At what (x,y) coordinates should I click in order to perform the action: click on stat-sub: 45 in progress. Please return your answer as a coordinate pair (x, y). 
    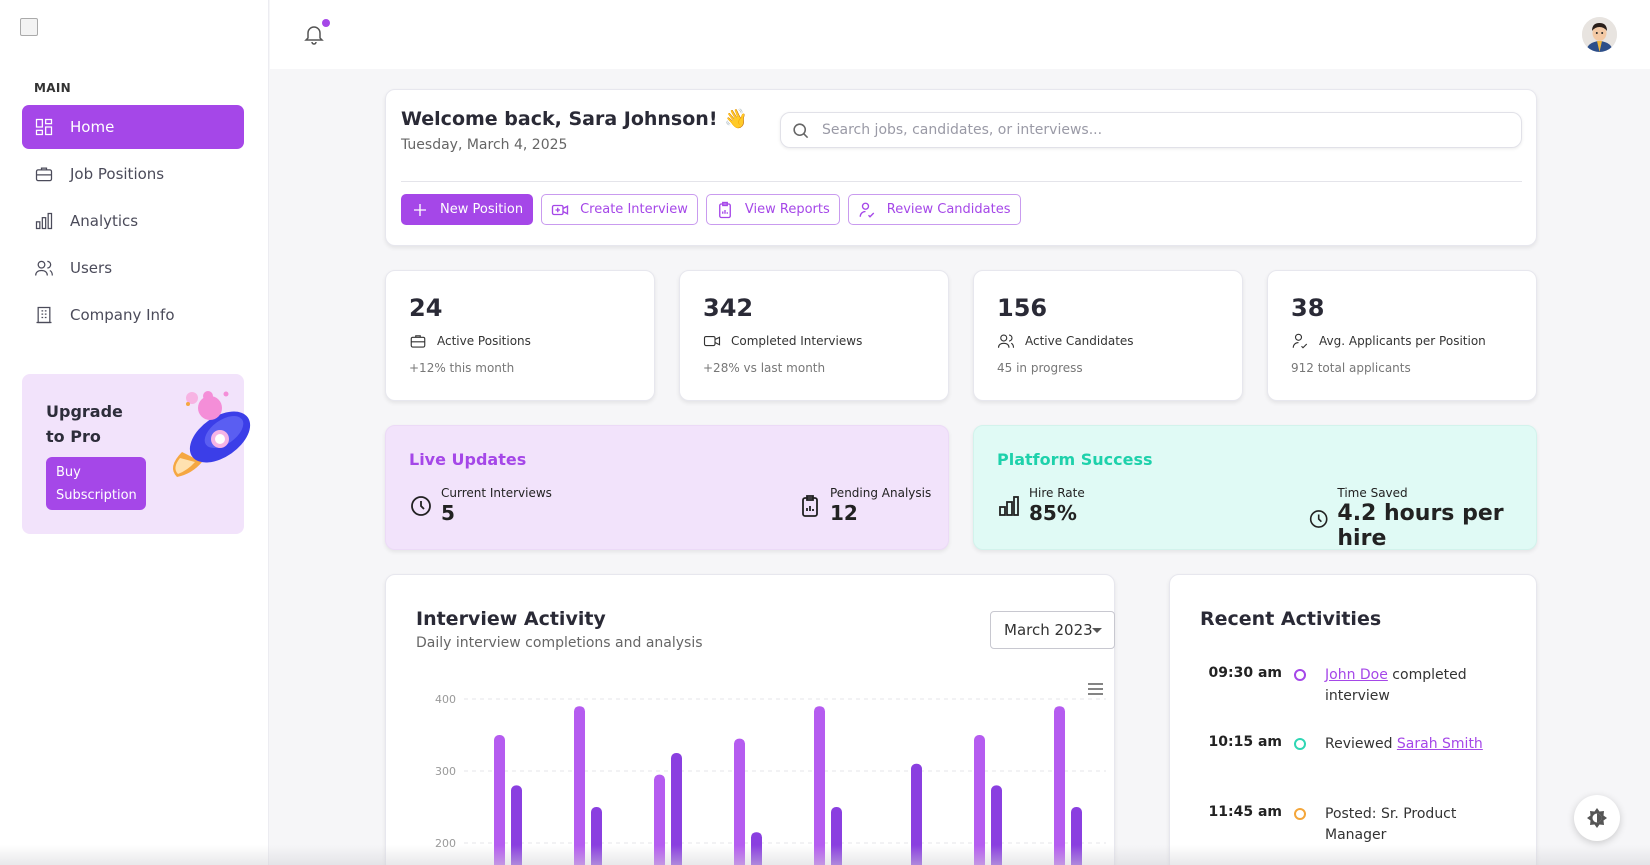
    Looking at the image, I should click on (1040, 368).